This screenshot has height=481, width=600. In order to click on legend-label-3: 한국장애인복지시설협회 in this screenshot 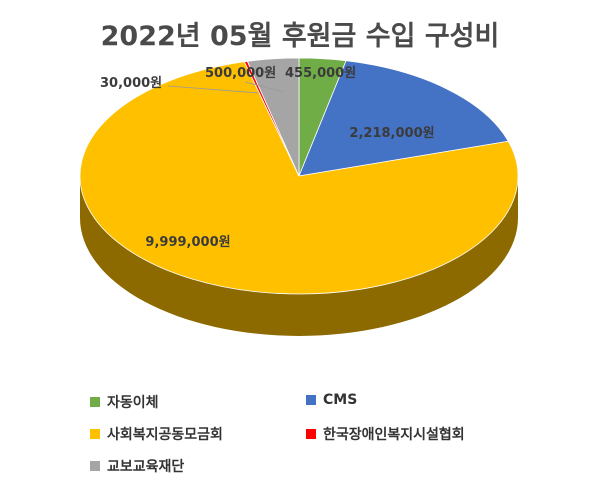, I will do `click(394, 435)`.